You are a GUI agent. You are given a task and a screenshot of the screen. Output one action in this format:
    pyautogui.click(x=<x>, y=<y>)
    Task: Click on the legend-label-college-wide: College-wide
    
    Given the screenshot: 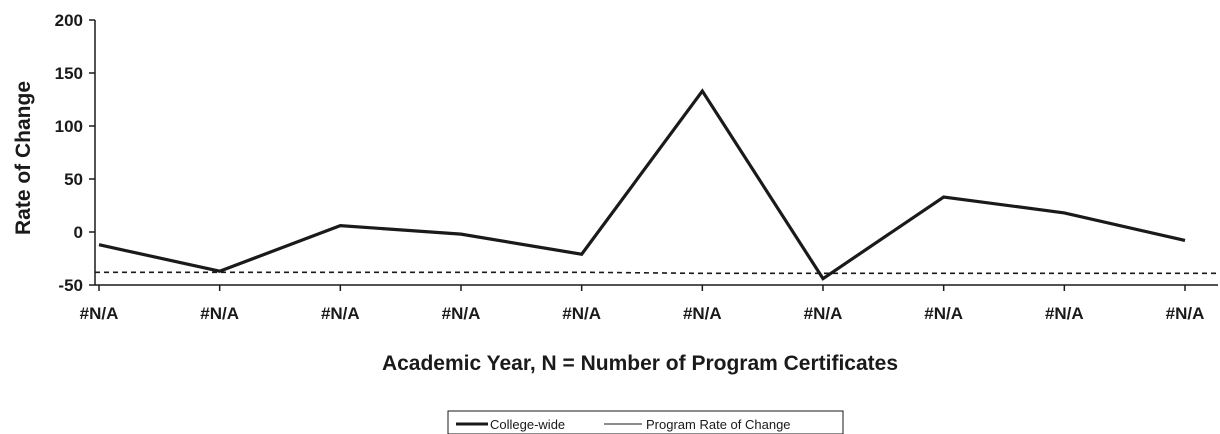 What is the action you would take?
    pyautogui.click(x=527, y=424)
    